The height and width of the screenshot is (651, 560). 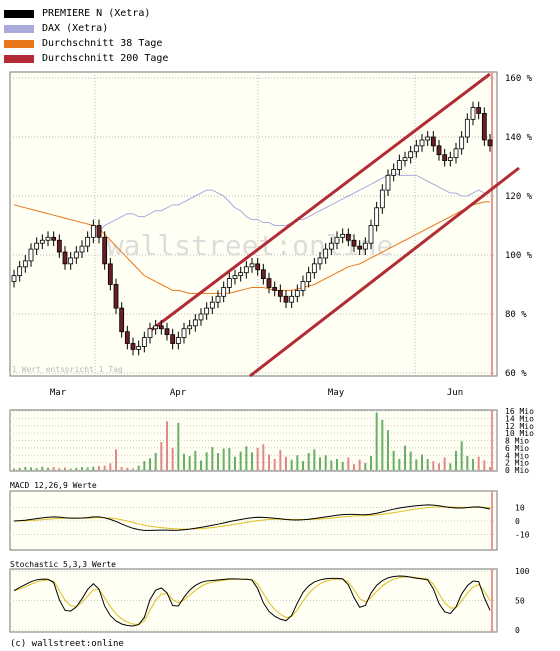 What do you see at coordinates (96, 13) in the screenshot?
I see `legend-label: PREMIERE N (Xetra)` at bounding box center [96, 13].